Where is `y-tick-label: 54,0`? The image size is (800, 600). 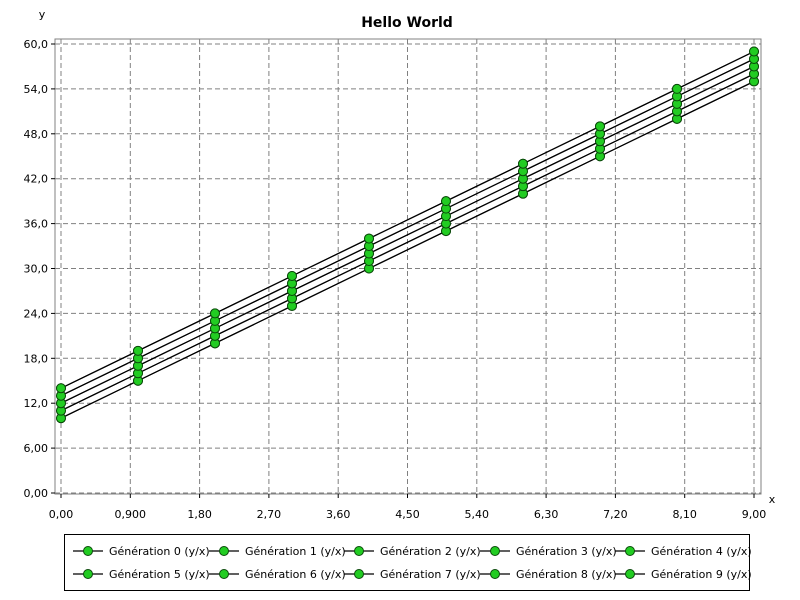 y-tick-label: 54,0 is located at coordinates (36, 89).